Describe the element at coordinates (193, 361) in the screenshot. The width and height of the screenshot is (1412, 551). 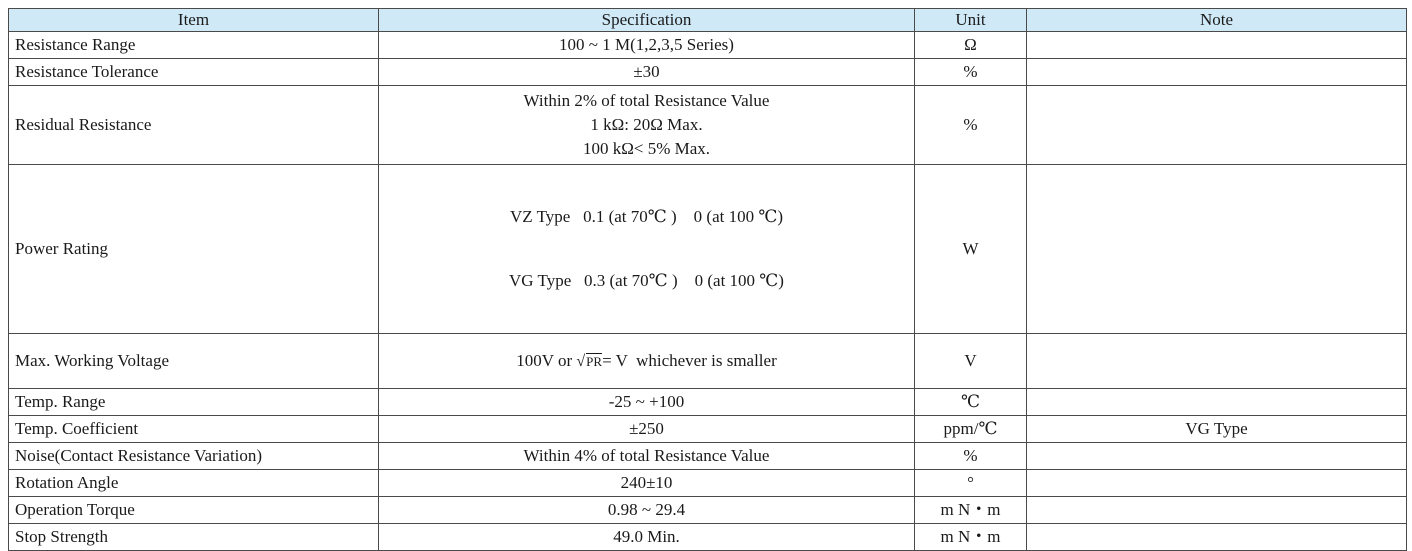
I see `item-cell: Max. Working Voltage` at that location.